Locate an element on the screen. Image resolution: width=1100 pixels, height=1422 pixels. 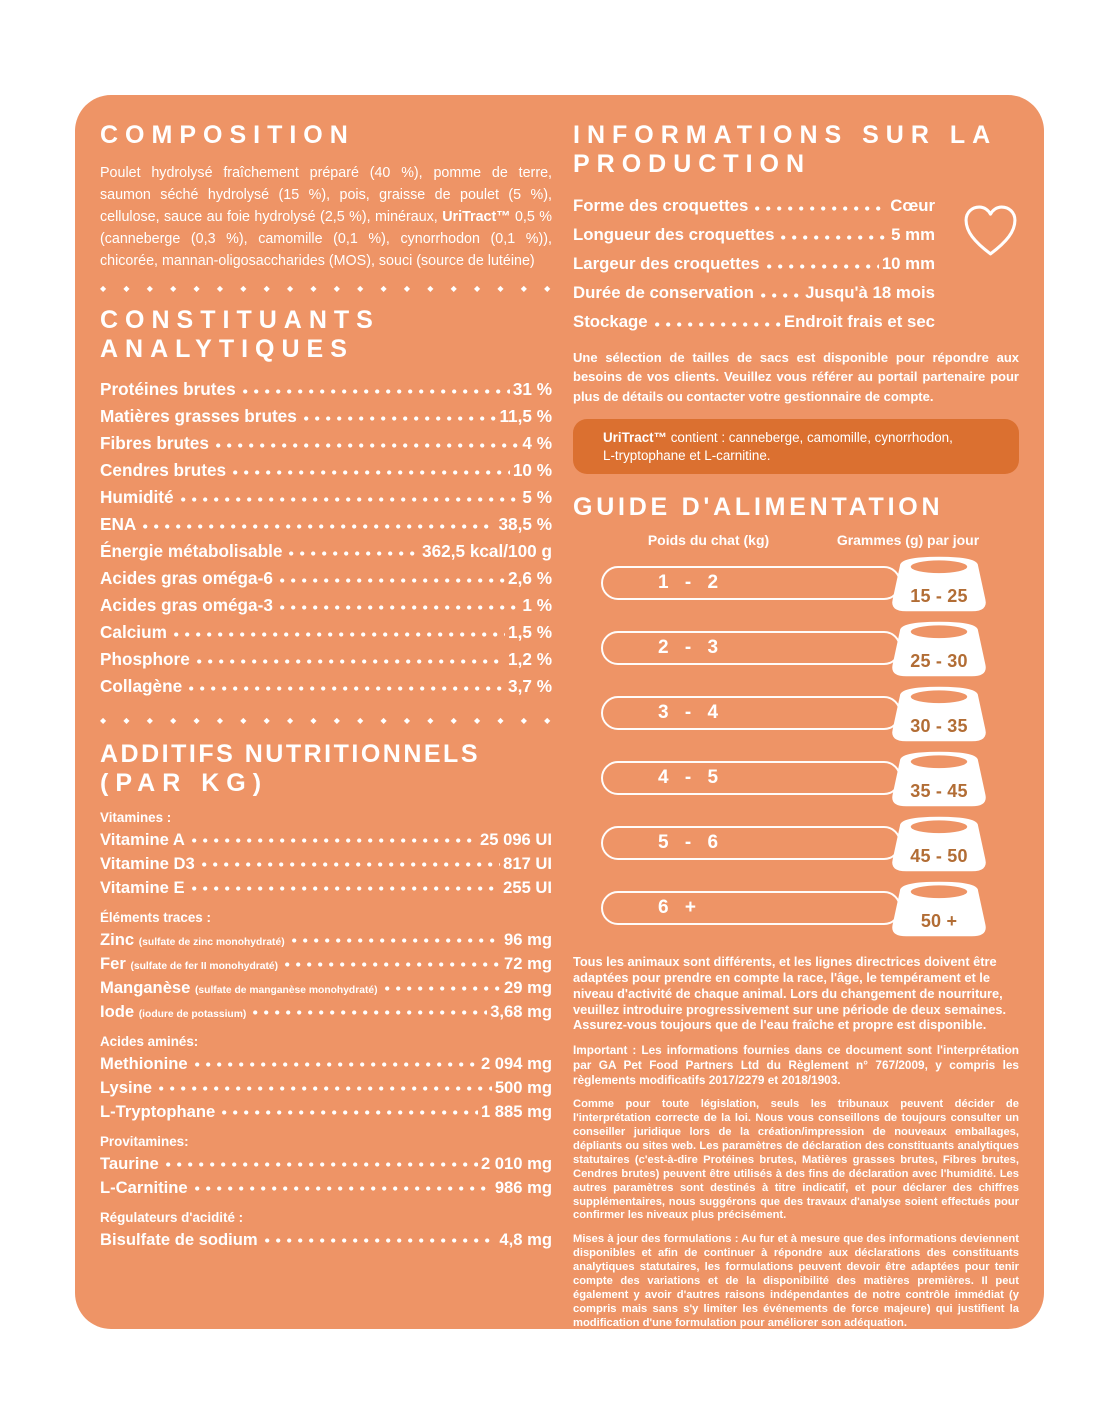
column-header-weight: Poids du chat (kg) is located at coordinates (708, 540).